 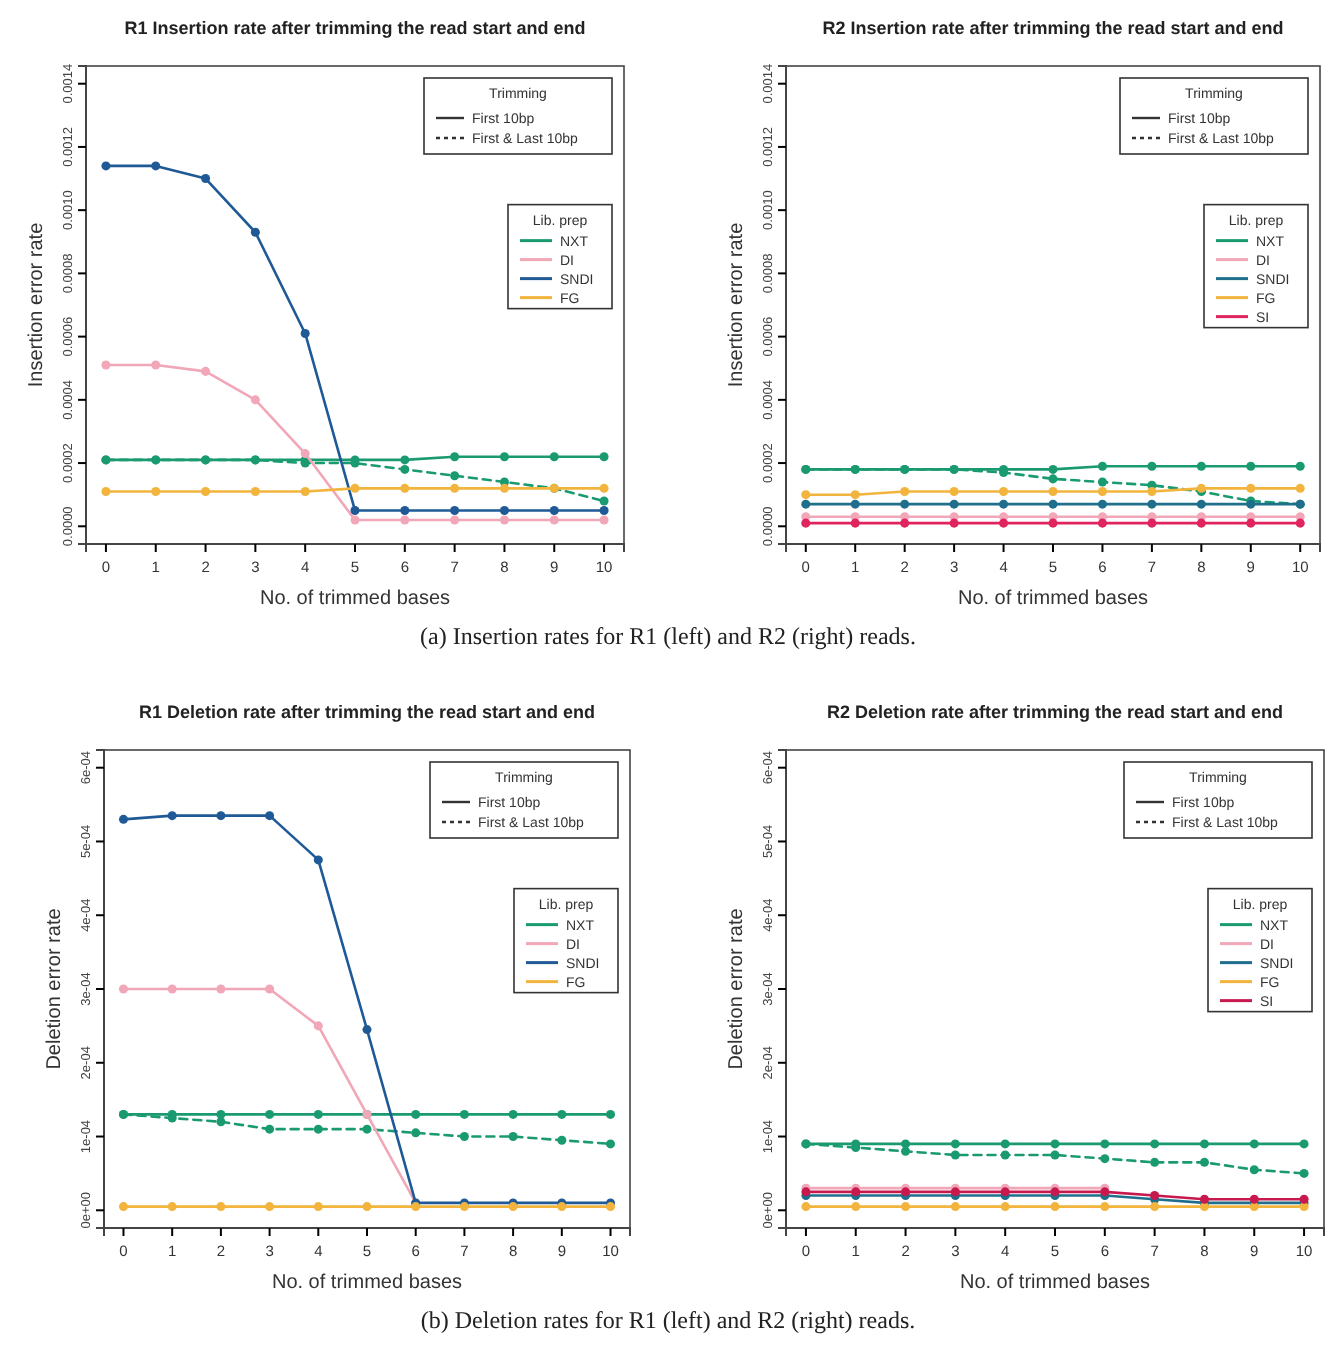 What do you see at coordinates (668, 636) in the screenshot?
I see `text: (a) Insertion rates for R1 (left) and R2 (right) reads.` at bounding box center [668, 636].